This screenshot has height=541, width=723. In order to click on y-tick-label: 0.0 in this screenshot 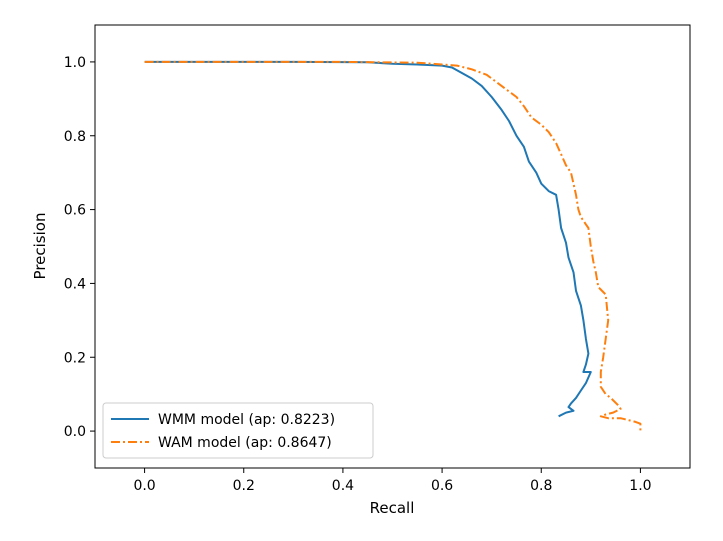, I will do `click(75, 432)`.